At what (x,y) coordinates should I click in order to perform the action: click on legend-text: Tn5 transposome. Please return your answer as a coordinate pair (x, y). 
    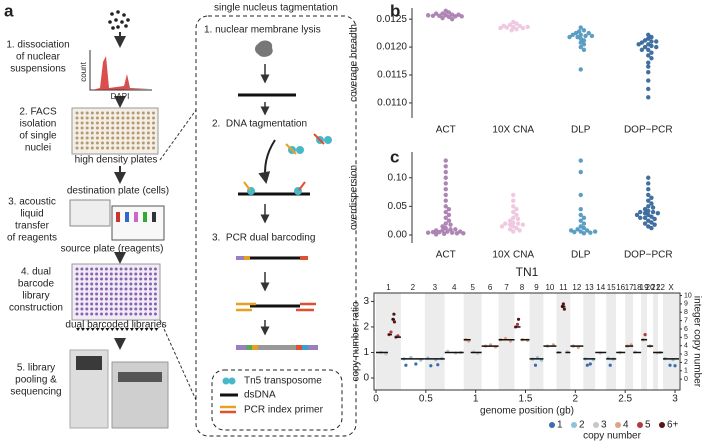
    Looking at the image, I should click on (283, 381).